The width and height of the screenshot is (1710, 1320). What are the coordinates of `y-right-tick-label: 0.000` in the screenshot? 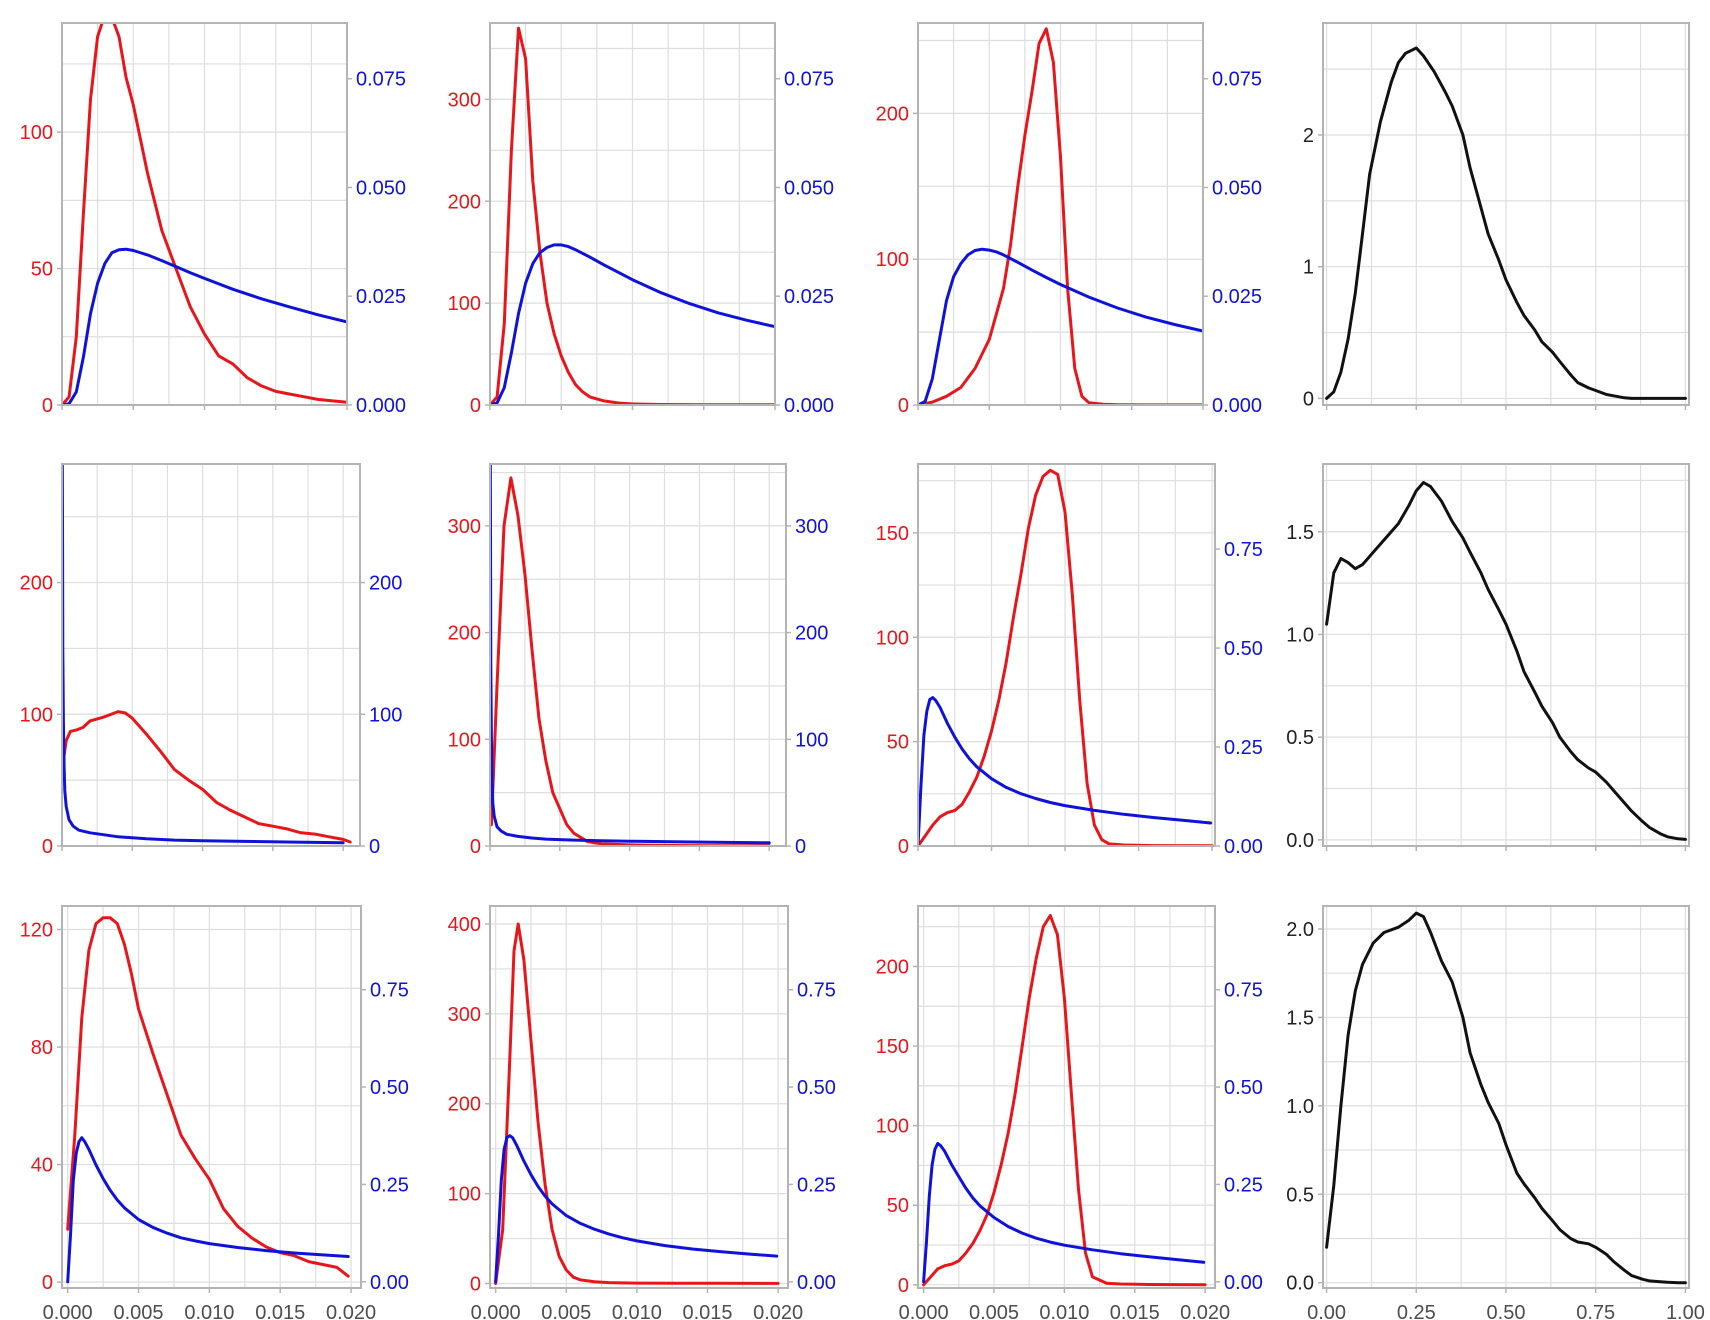 It's located at (1237, 406).